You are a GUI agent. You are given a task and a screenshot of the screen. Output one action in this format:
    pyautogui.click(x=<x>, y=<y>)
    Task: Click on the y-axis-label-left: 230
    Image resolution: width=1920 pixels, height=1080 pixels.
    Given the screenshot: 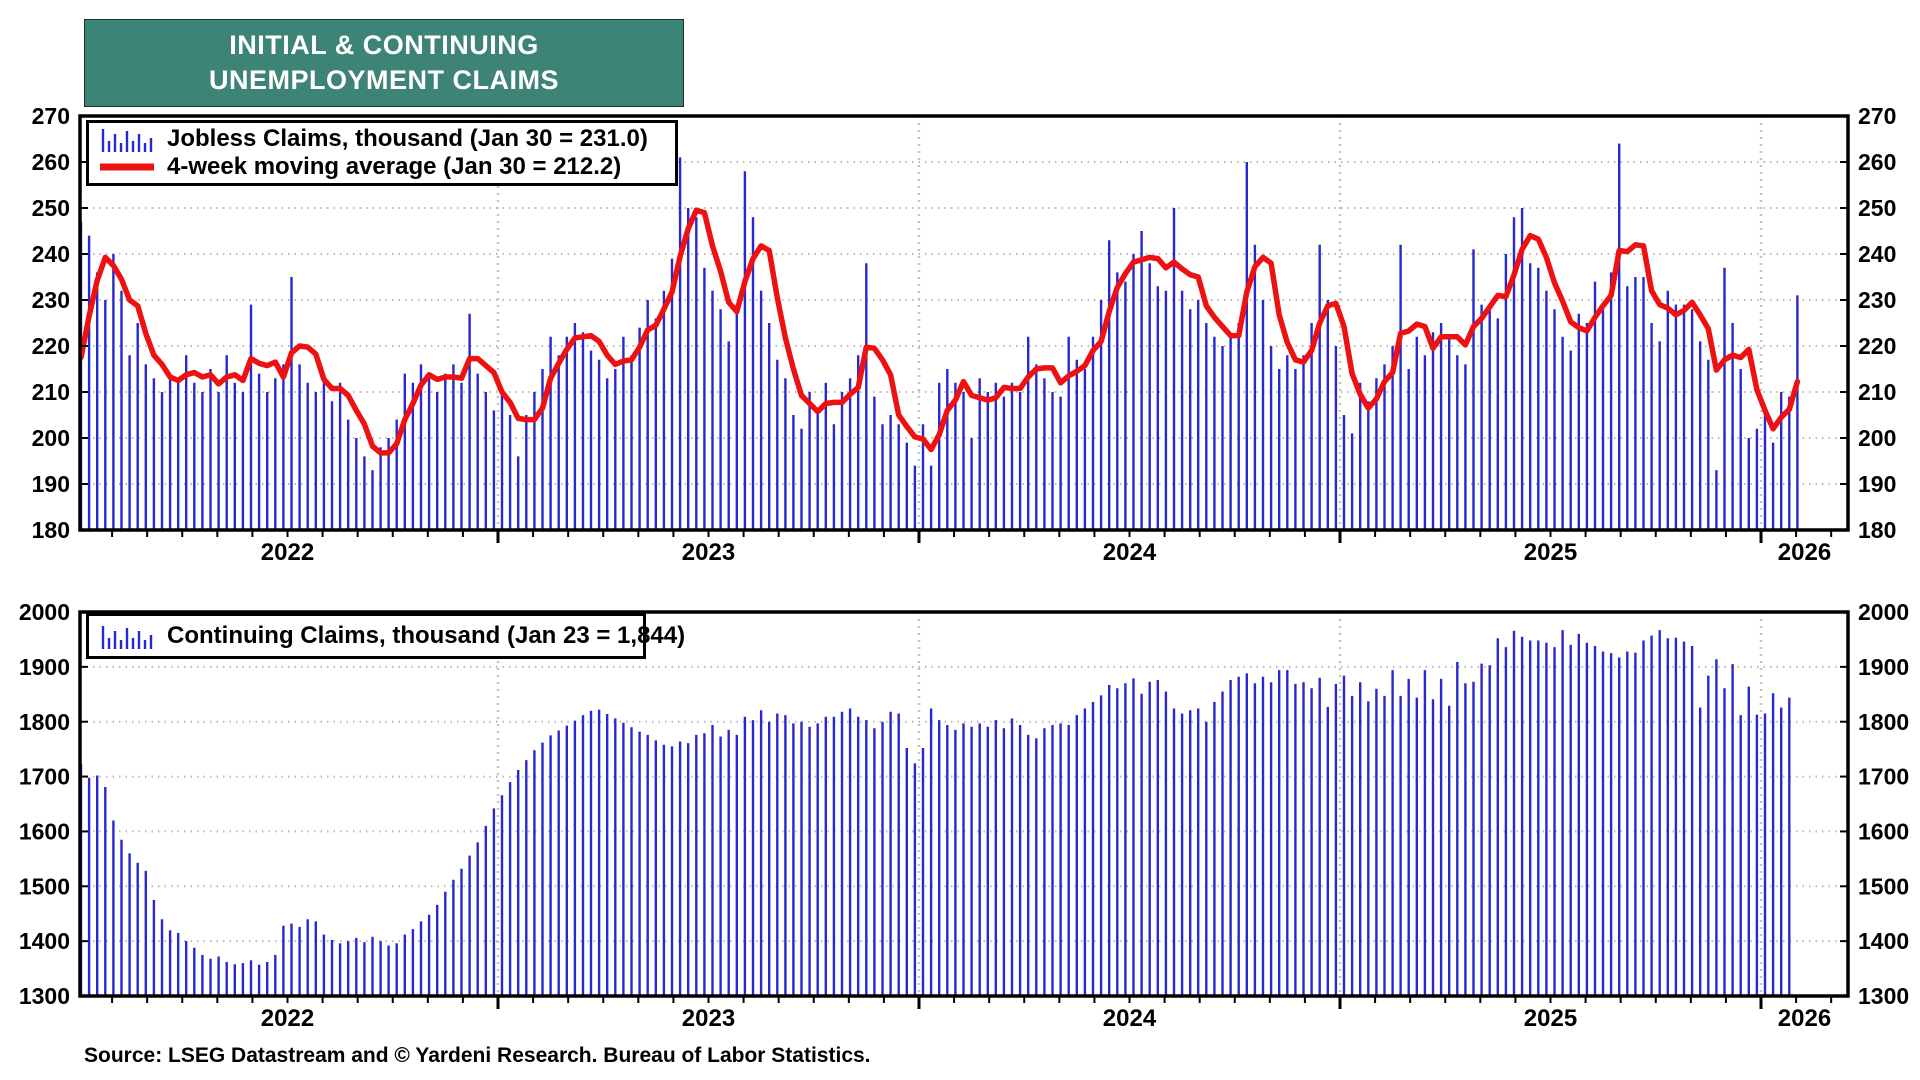 What is the action you would take?
    pyautogui.click(x=51, y=300)
    